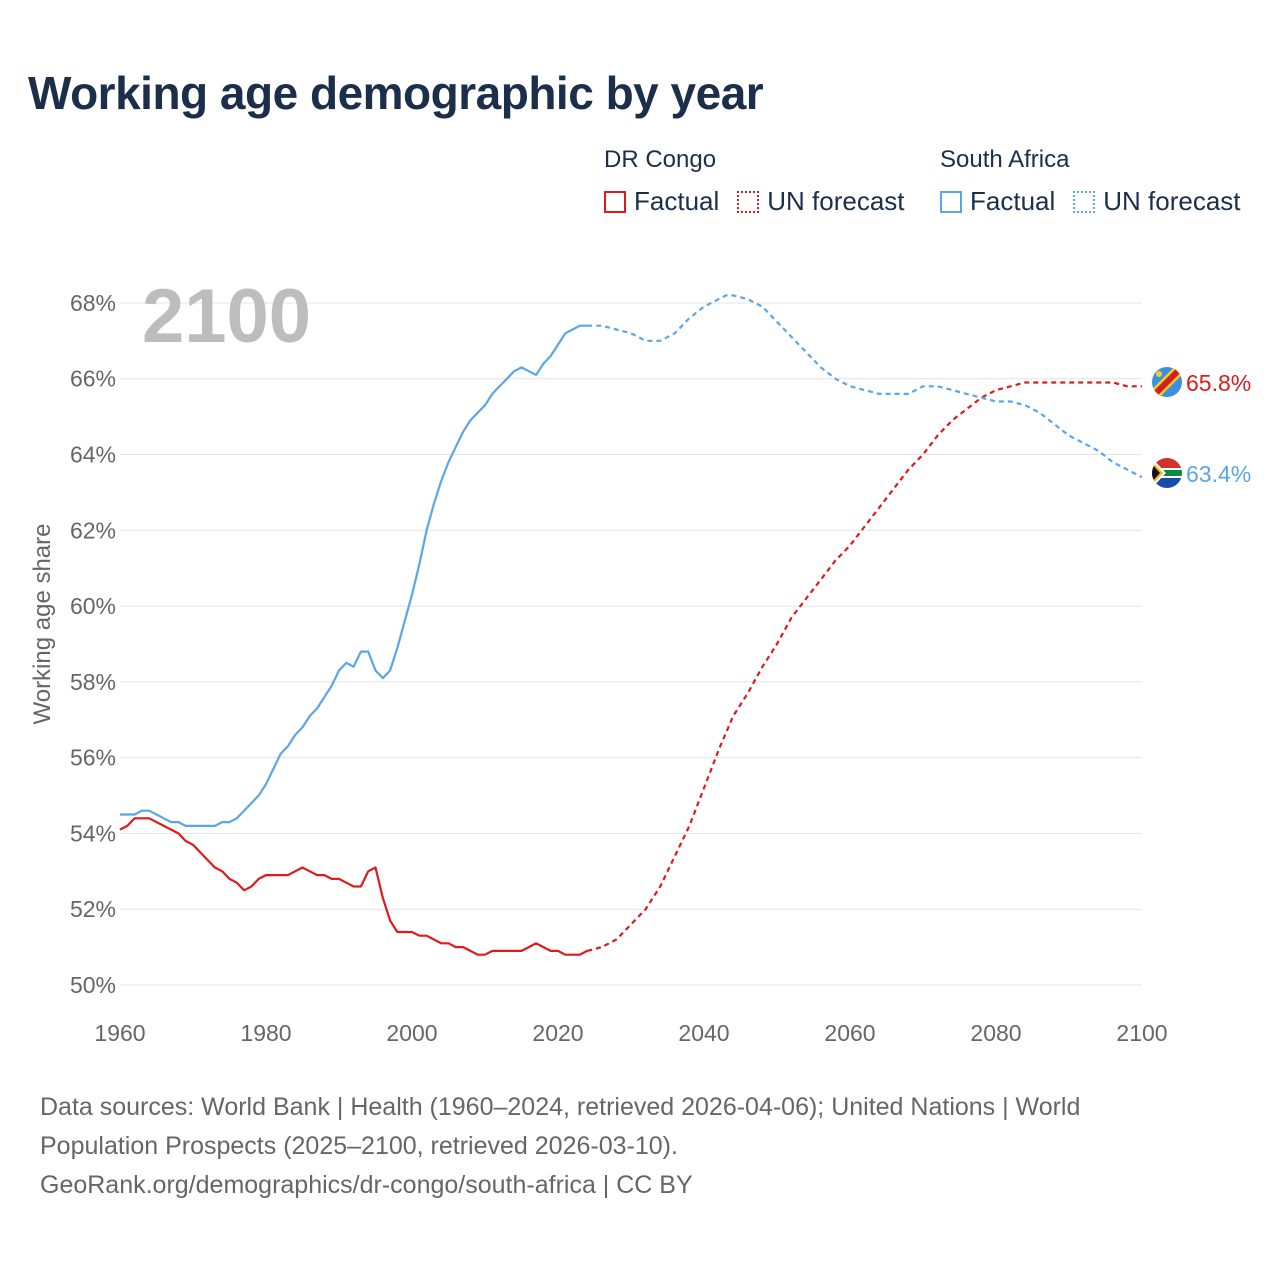 This screenshot has height=1280, width=1280. Describe the element at coordinates (1141, 1033) in the screenshot. I see `x-tick-label: 2100` at that location.